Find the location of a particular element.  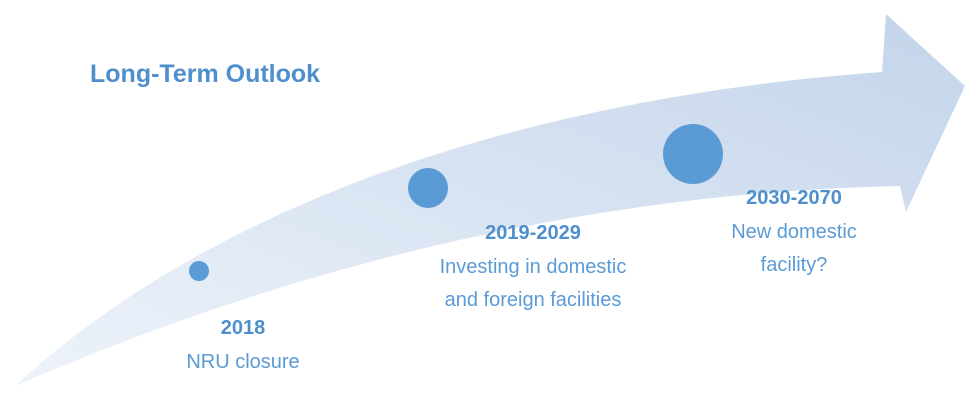

milestone-text: Investing in domestic is located at coordinates (533, 267).